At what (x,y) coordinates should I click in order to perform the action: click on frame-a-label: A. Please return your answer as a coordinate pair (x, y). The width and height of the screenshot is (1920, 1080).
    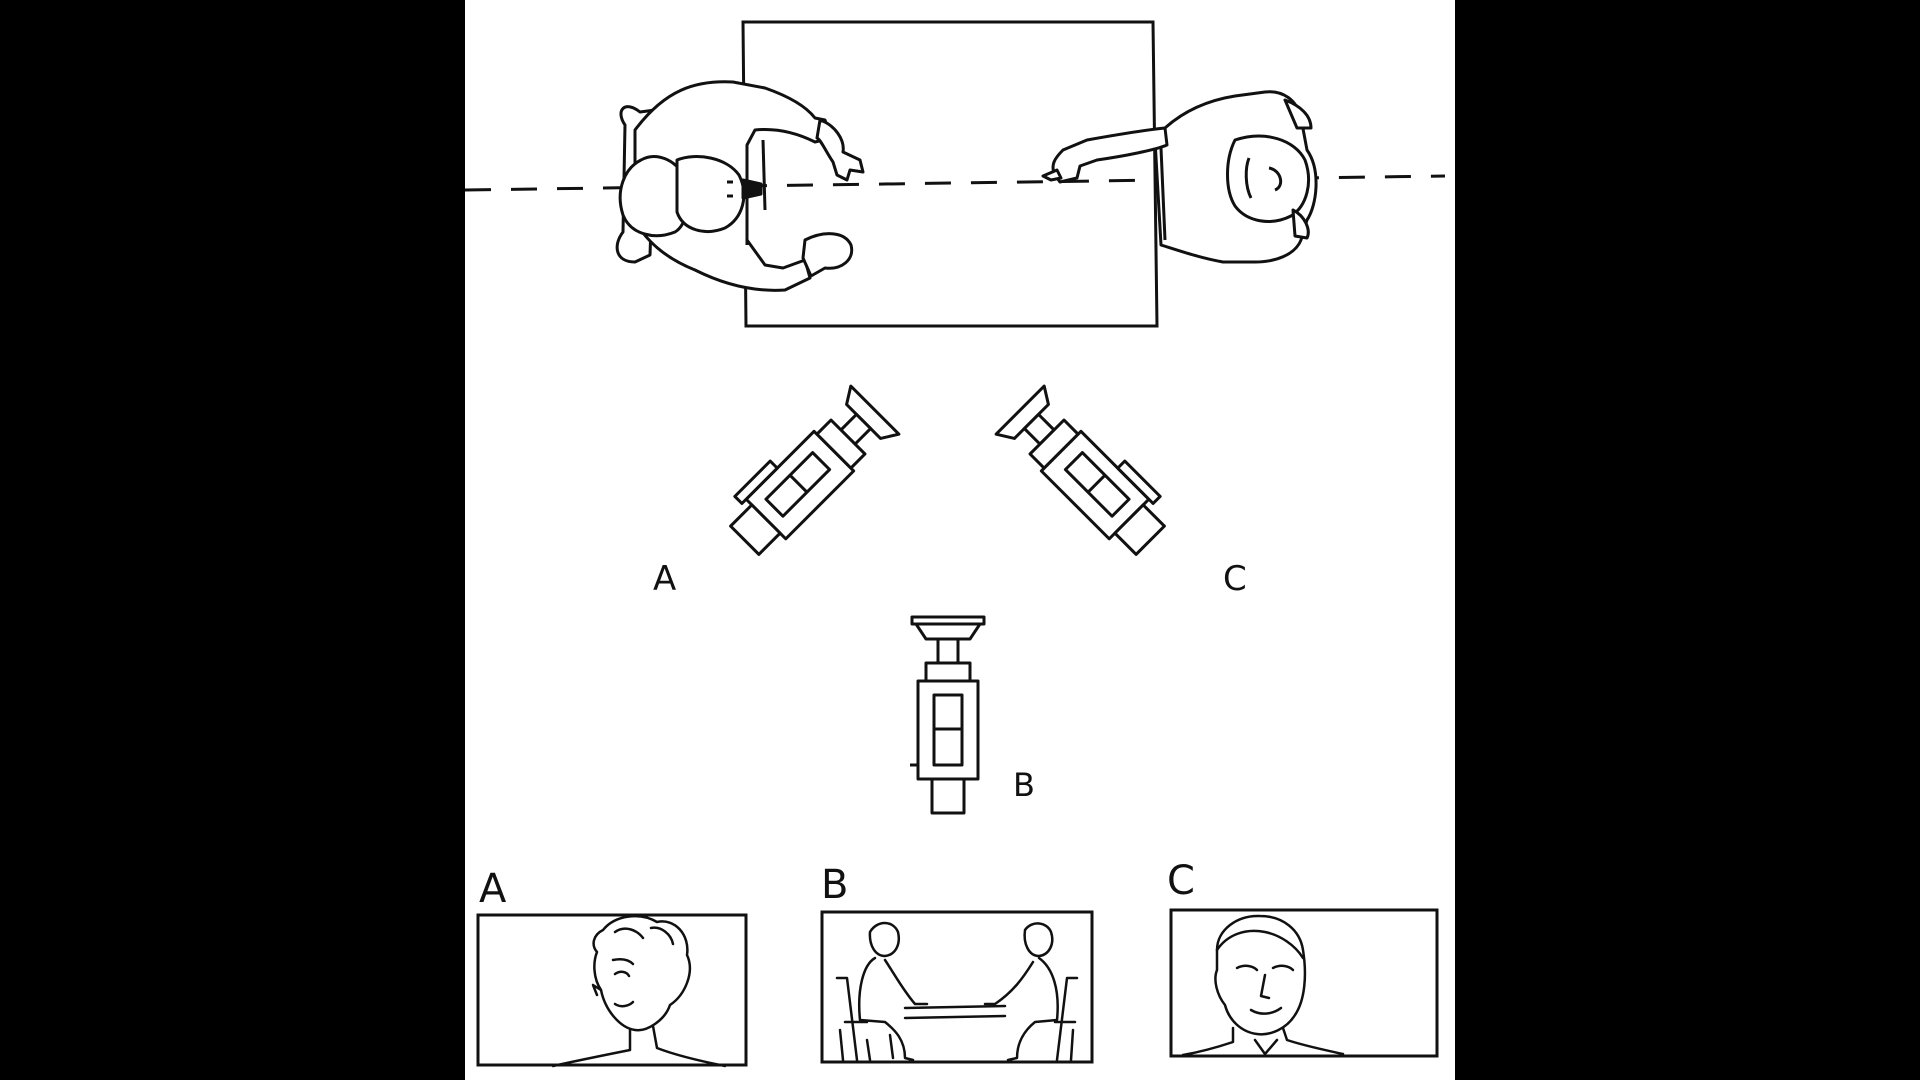
    Looking at the image, I should click on (493, 889).